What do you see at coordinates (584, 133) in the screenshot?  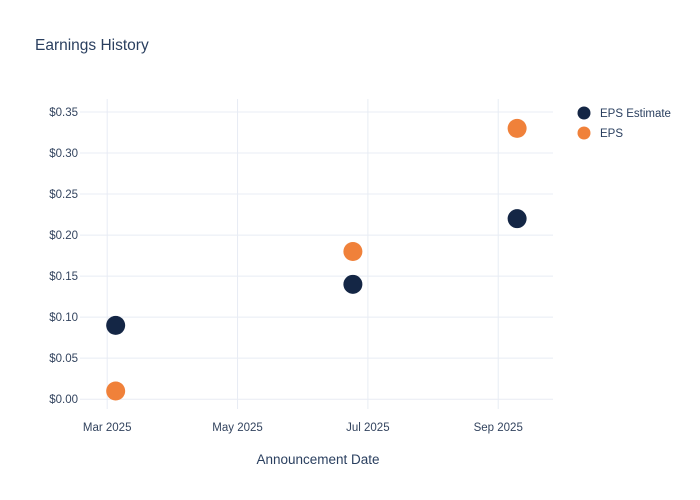 I see `legend-marker-eps` at bounding box center [584, 133].